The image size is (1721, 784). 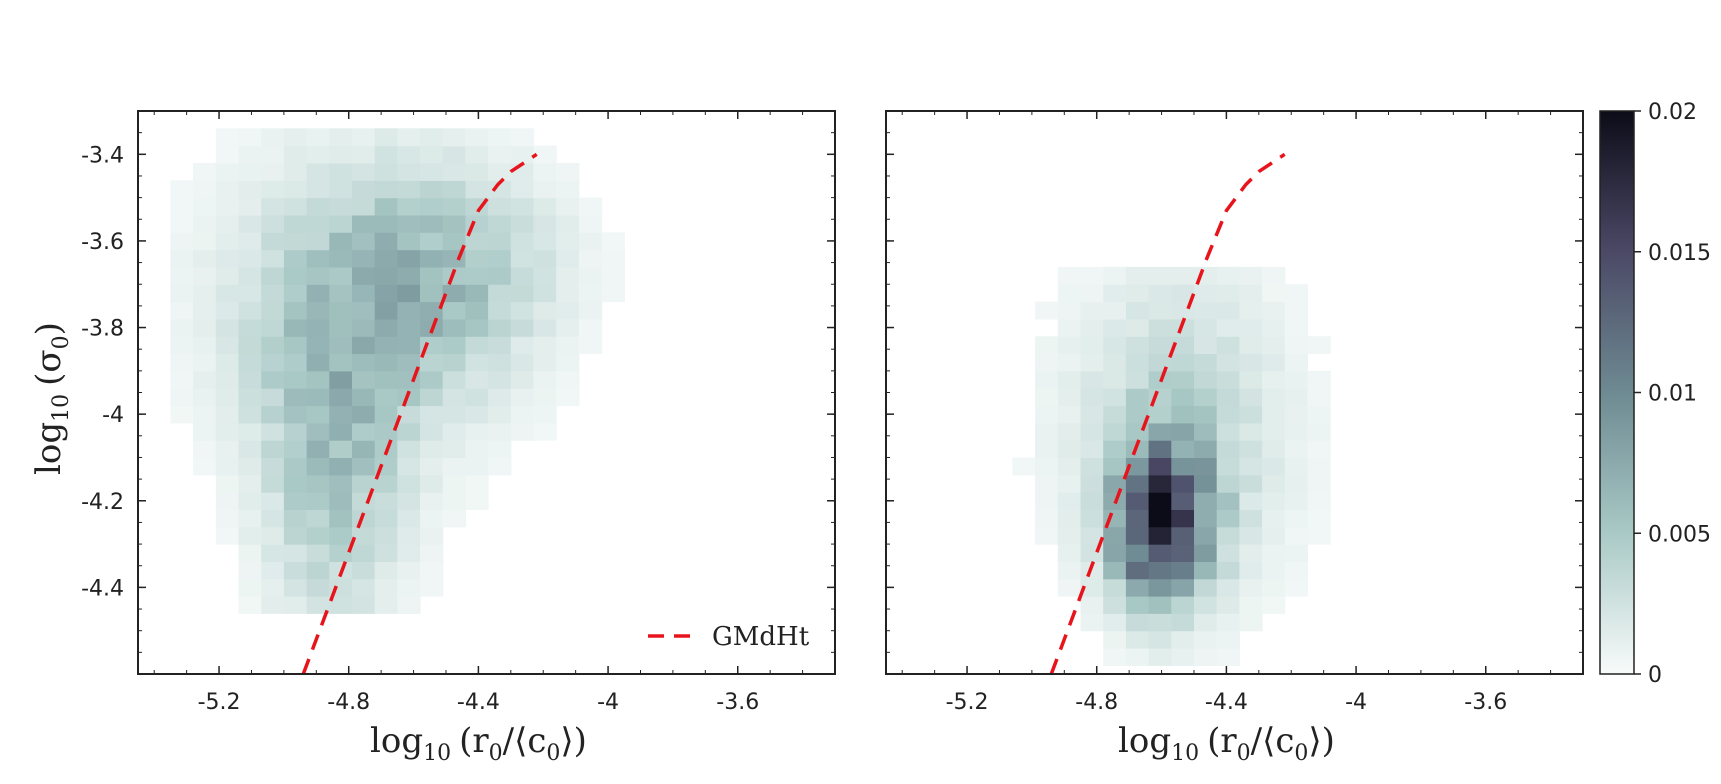 I want to click on left-y-tick-label: -3.6, so click(x=102, y=242).